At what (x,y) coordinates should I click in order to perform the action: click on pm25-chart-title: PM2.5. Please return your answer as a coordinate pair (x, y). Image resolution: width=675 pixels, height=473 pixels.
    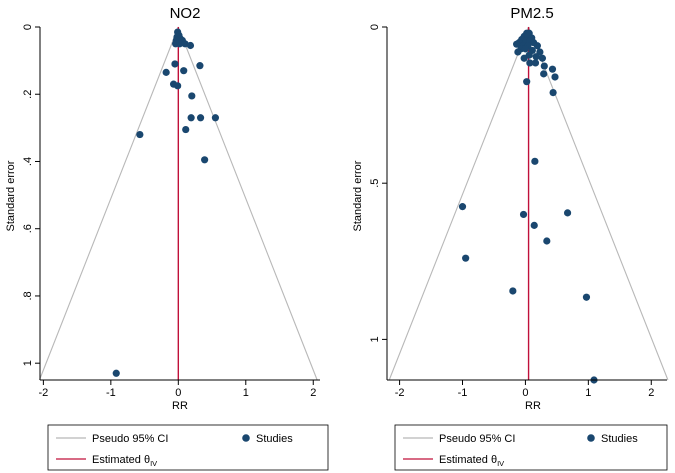
    Looking at the image, I should click on (531, 13).